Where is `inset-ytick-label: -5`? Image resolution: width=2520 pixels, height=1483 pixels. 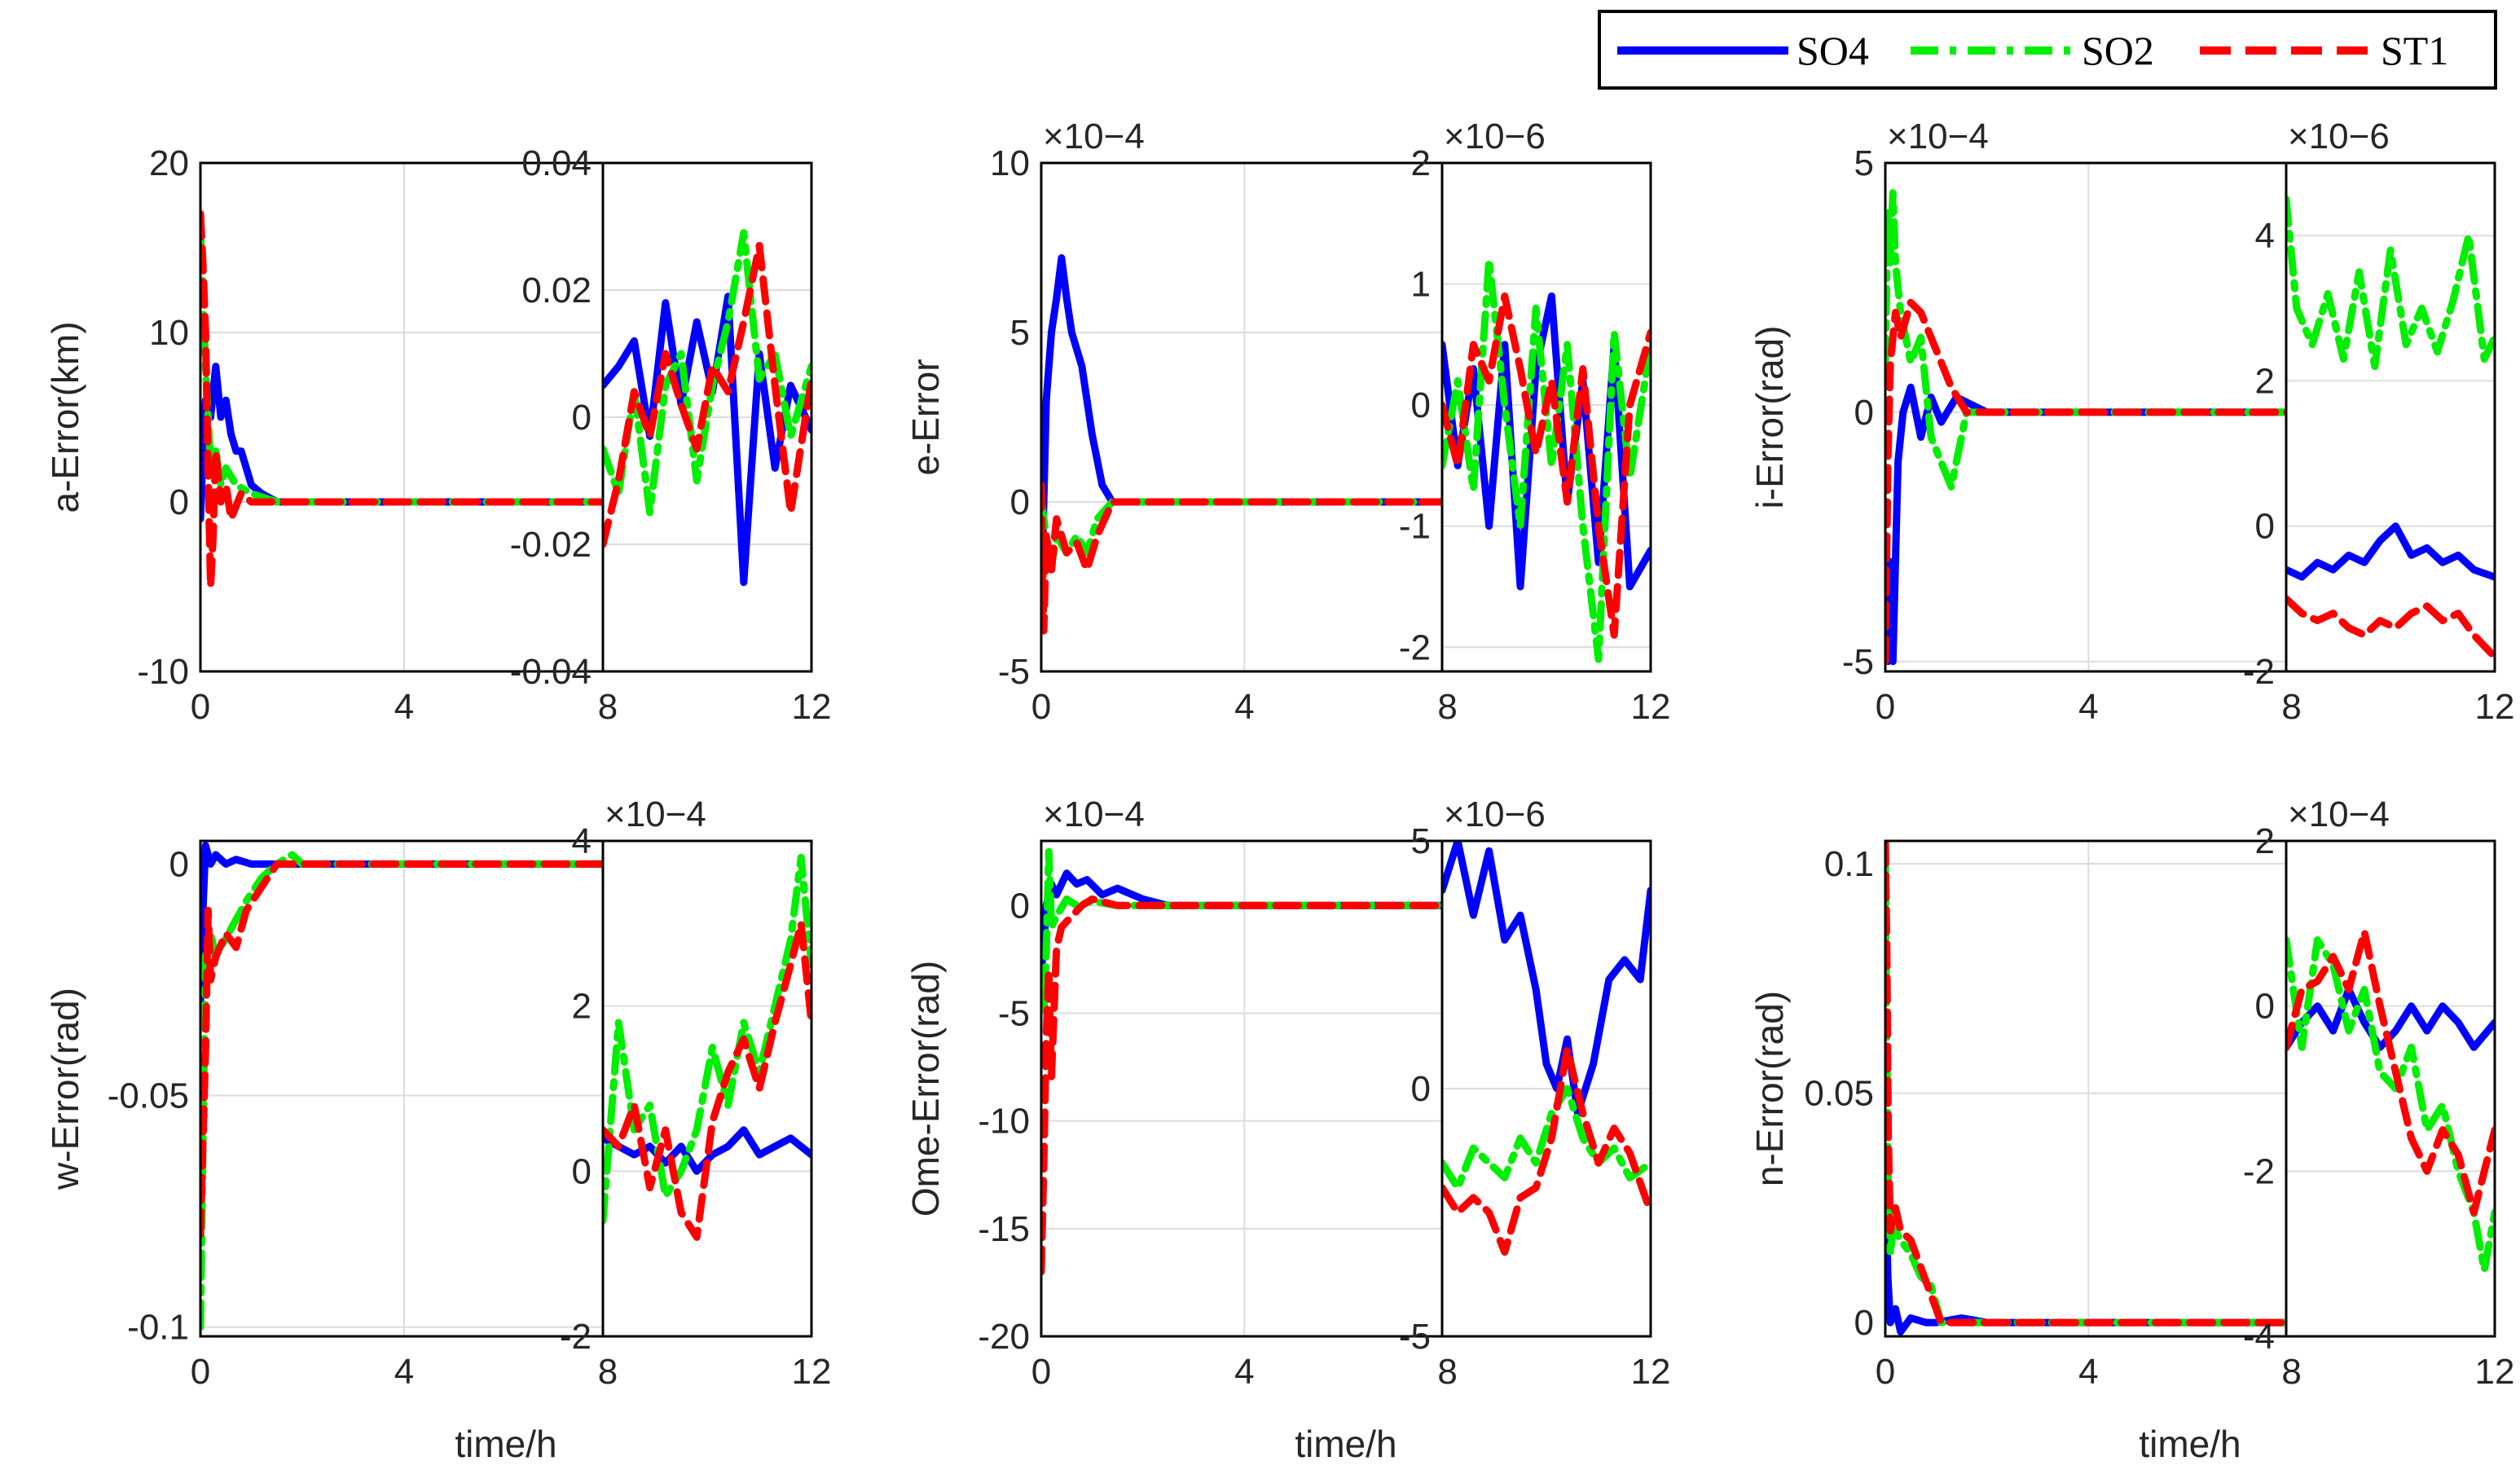
inset-ytick-label: -5 is located at coordinates (1415, 1337).